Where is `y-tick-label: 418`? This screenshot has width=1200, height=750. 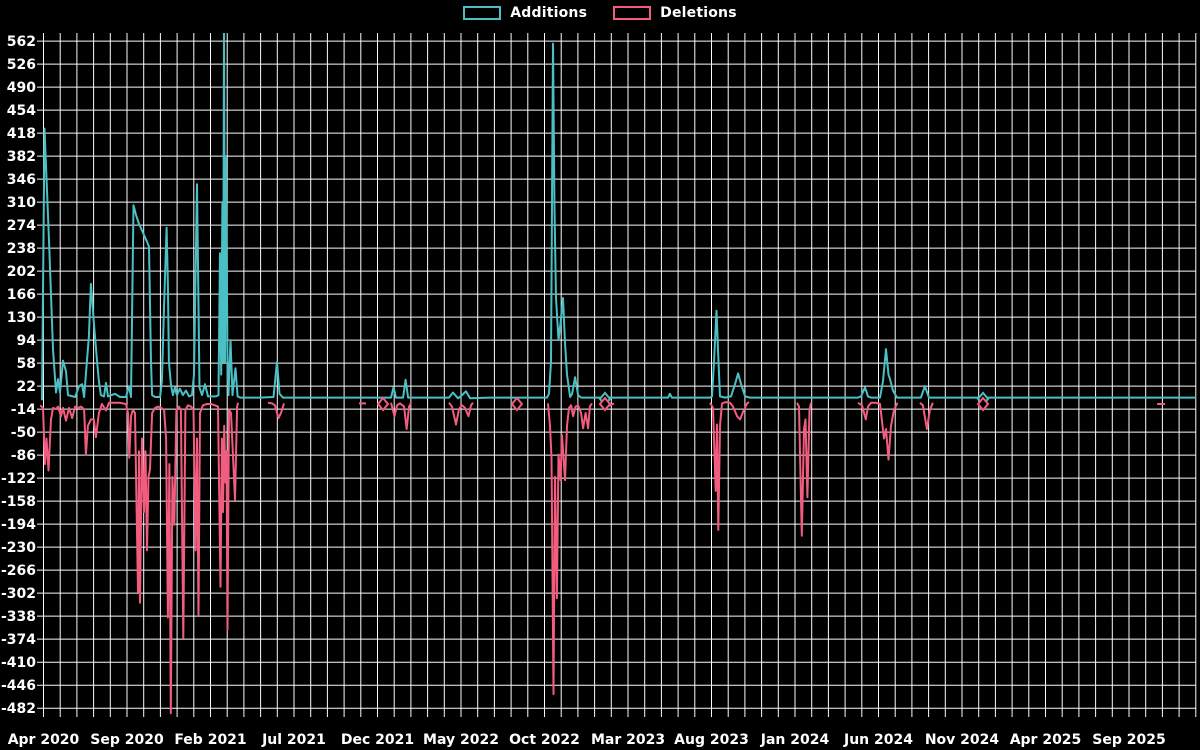
y-tick-label: 418 is located at coordinates (21, 134).